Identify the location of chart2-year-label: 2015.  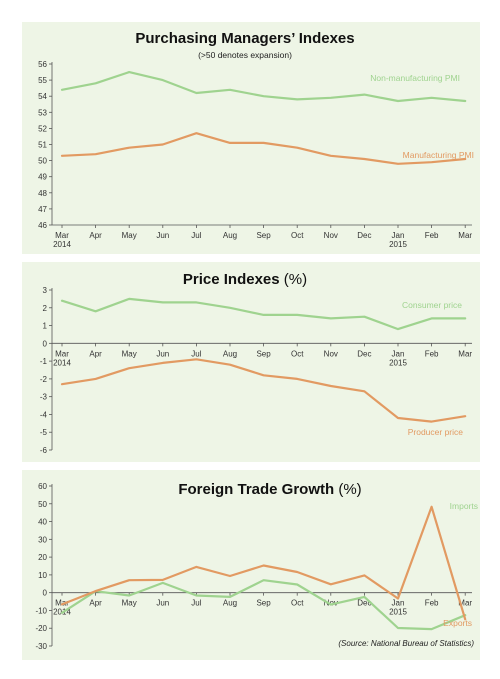
(398, 612).